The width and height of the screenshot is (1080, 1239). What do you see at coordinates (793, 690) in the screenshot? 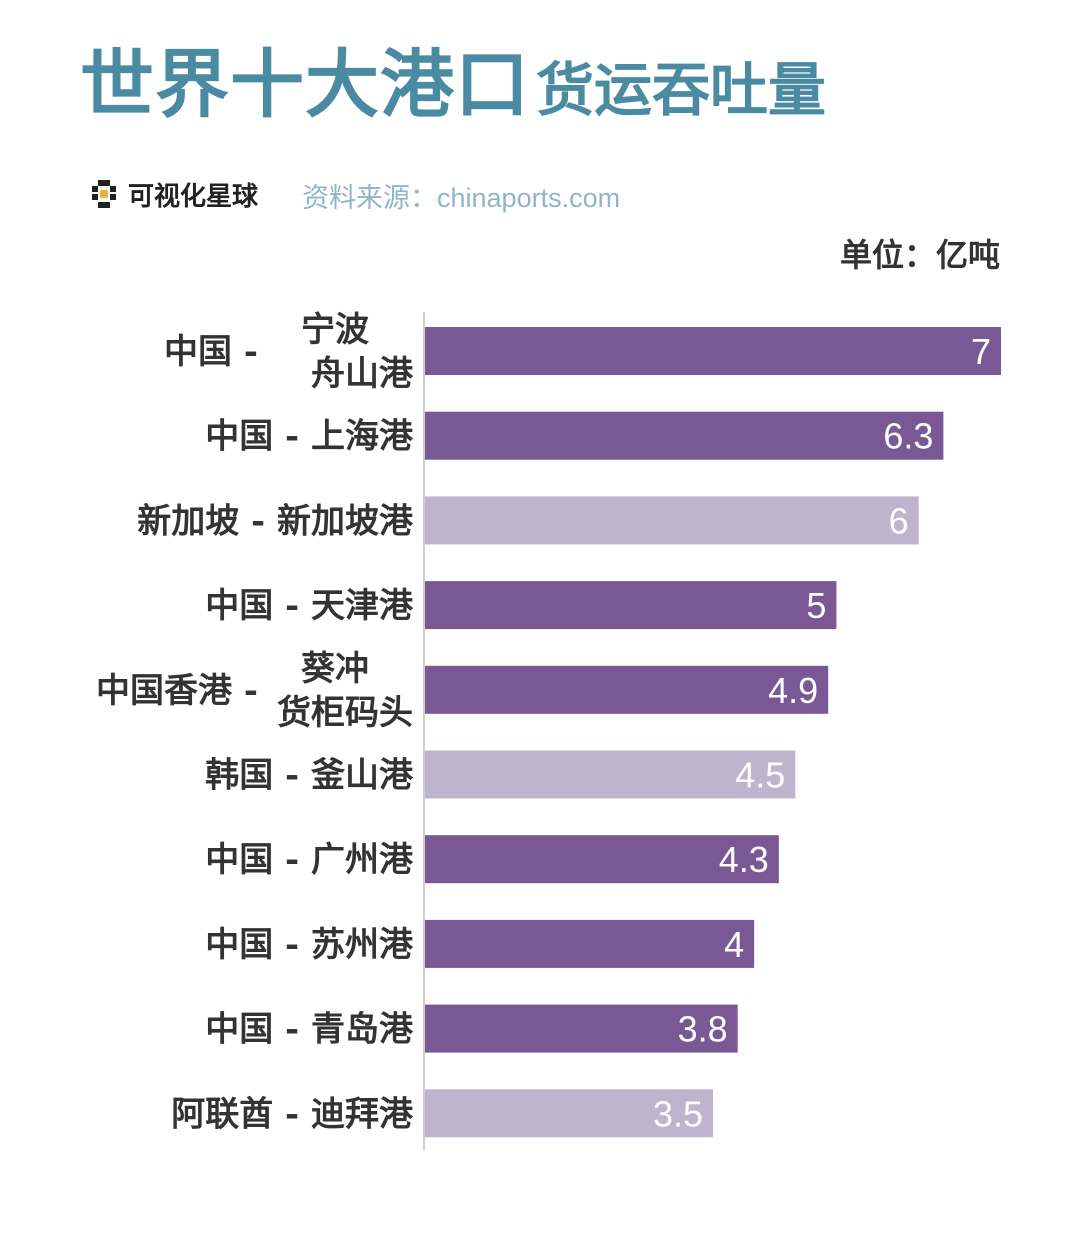
I see `value-label: 4.9` at bounding box center [793, 690].